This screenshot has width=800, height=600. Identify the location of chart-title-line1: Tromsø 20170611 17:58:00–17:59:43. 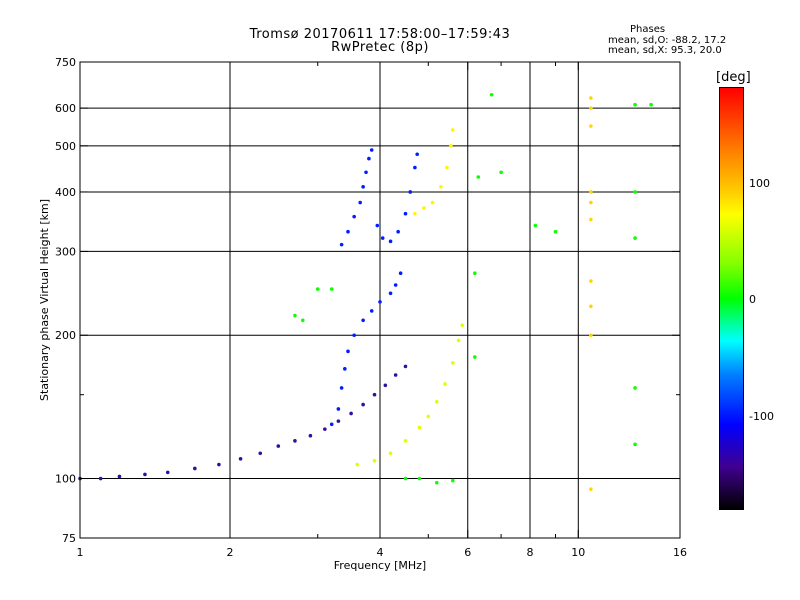
(380, 34).